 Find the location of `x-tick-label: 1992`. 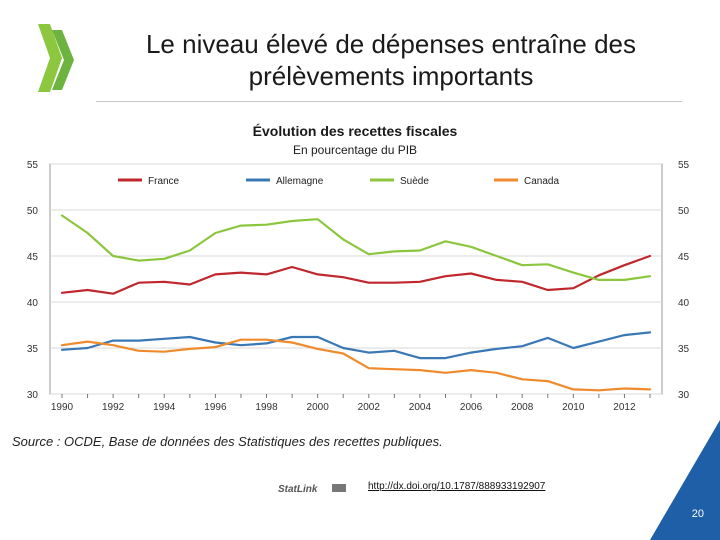

x-tick-label: 1992 is located at coordinates (113, 406).